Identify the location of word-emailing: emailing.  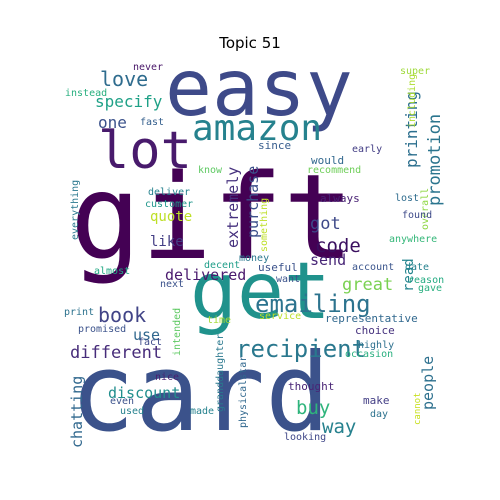
(313, 304).